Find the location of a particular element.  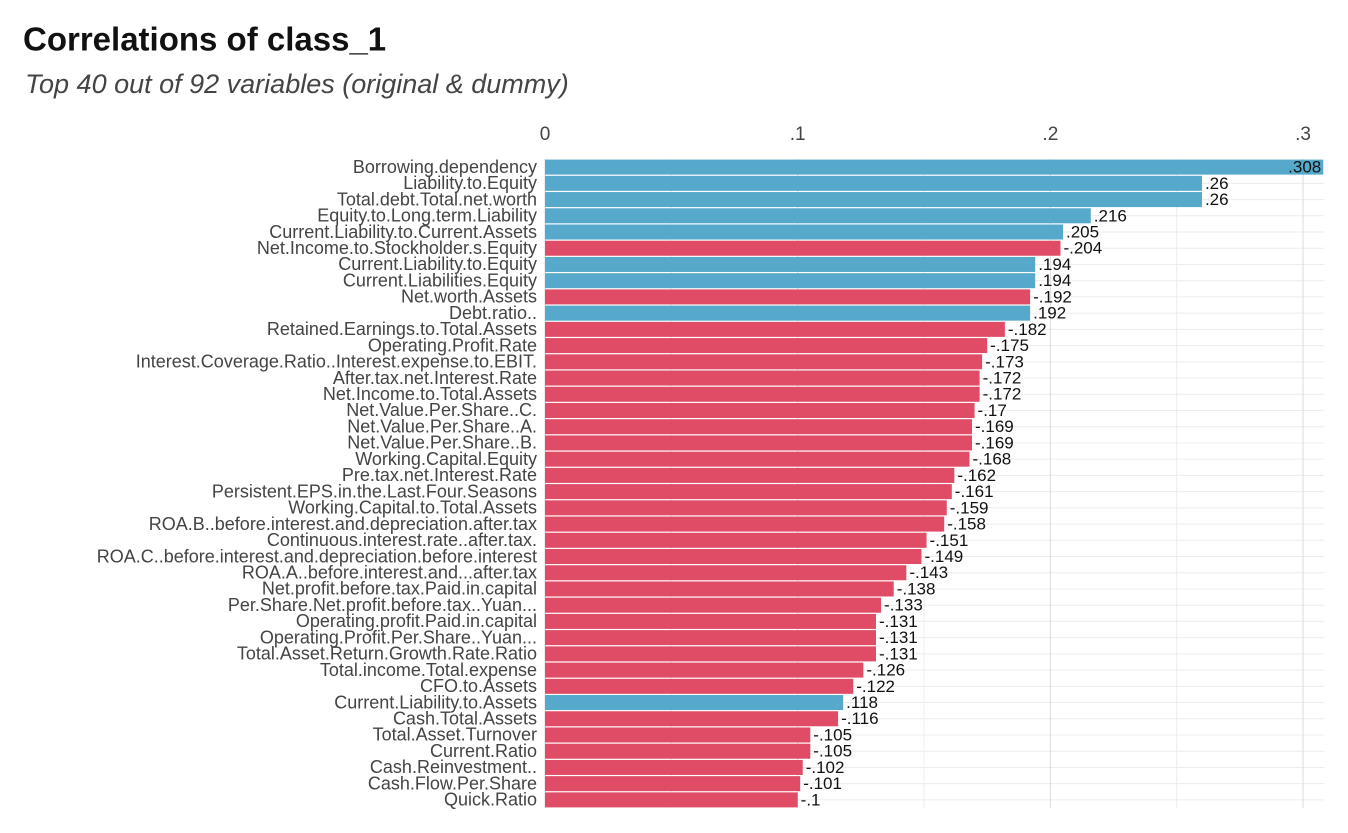

category-label: Working.Capital.to.Total.Assets is located at coordinates (412, 508).